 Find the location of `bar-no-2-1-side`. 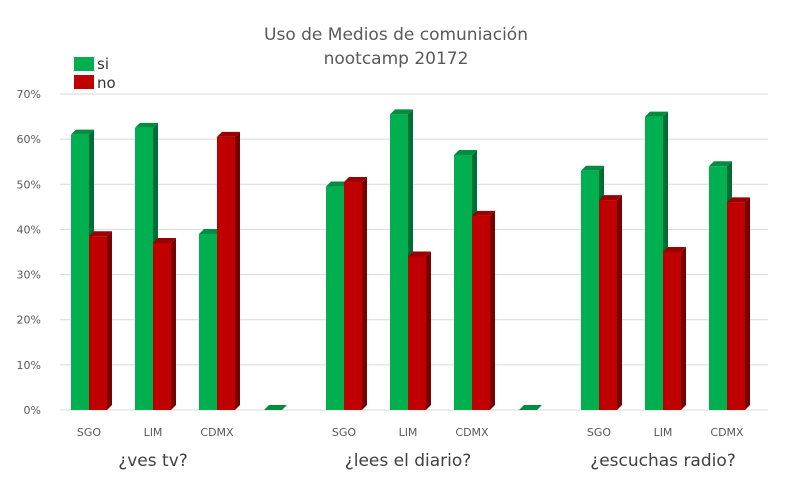

bar-no-2-1-side is located at coordinates (683, 328).